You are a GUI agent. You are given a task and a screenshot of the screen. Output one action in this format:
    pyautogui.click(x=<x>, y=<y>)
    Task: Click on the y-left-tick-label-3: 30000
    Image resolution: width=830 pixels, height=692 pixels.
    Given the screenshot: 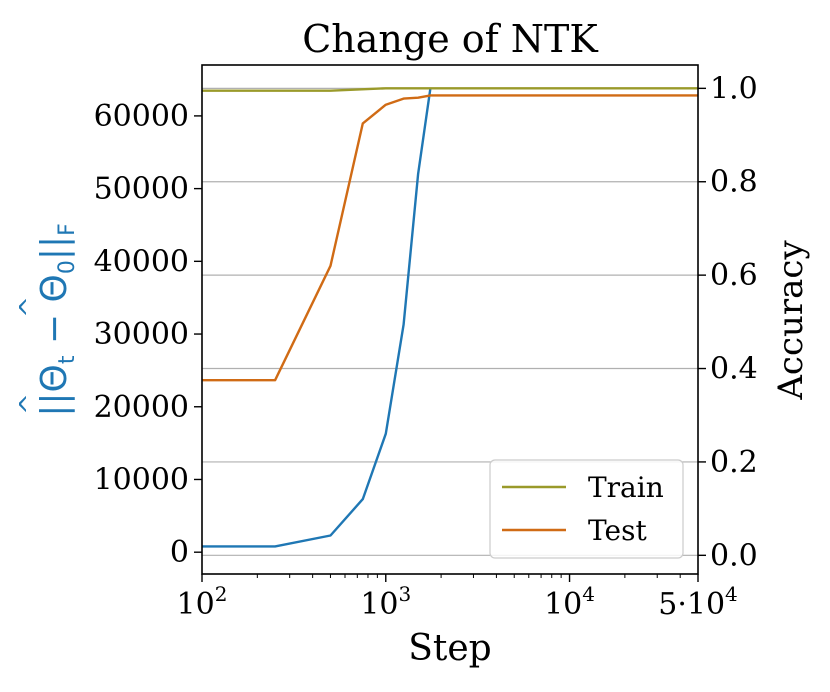 What is the action you would take?
    pyautogui.click(x=141, y=334)
    